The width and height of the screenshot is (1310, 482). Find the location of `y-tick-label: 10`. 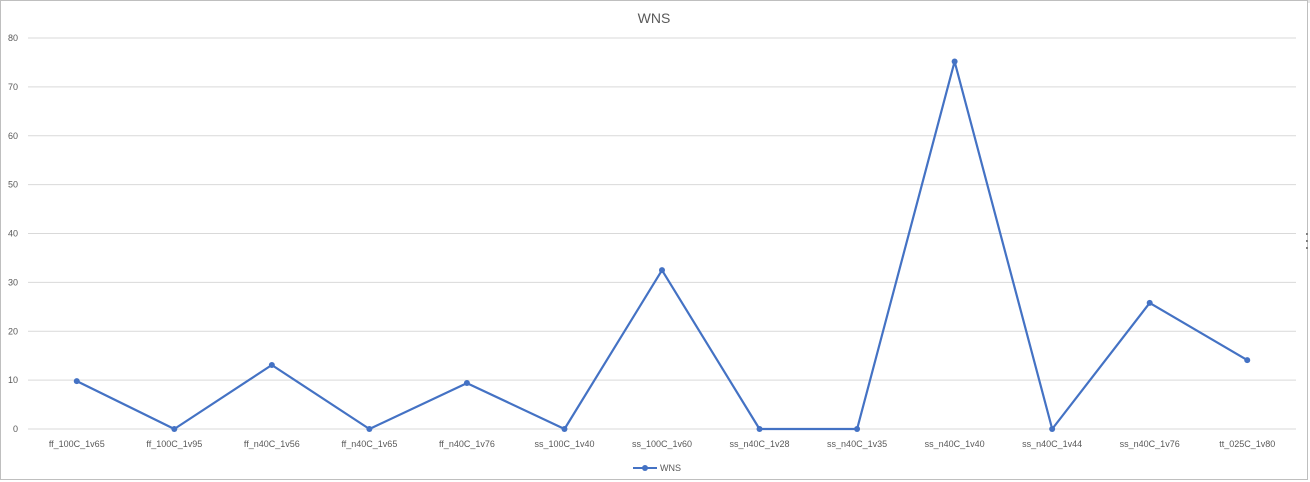

y-tick-label: 10 is located at coordinates (13, 380).